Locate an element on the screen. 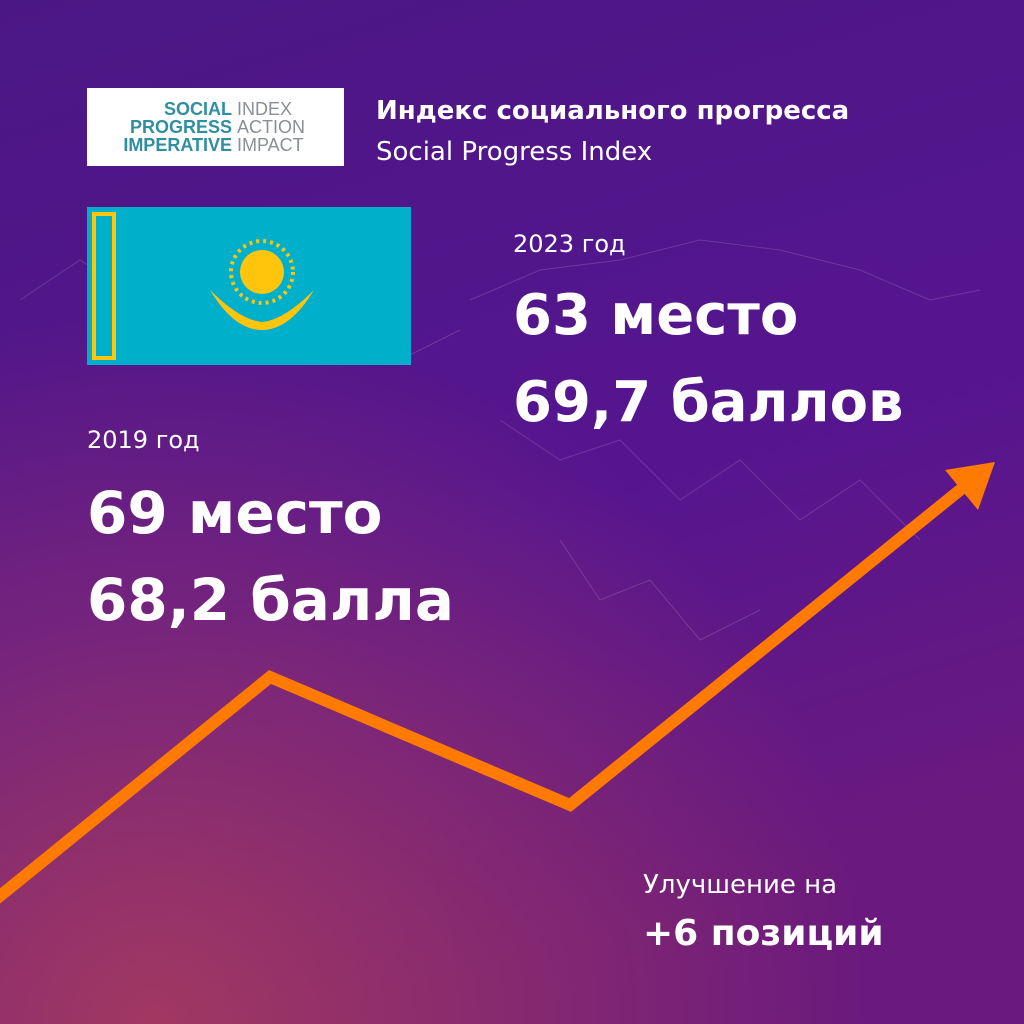 This screenshot has height=1024, width=1024. logo-word: IMPERATIVE is located at coordinates (177, 145).